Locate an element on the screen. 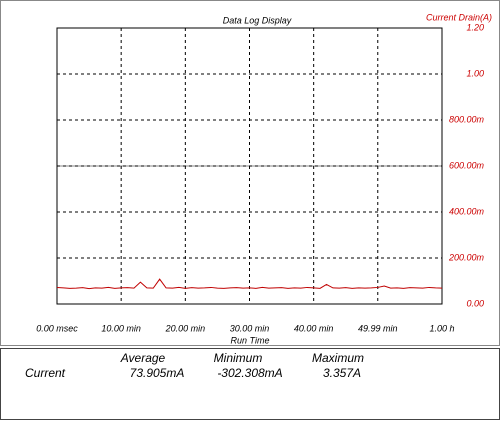 The height and width of the screenshot is (425, 500). stats-value: 73.905mA is located at coordinates (157, 373).